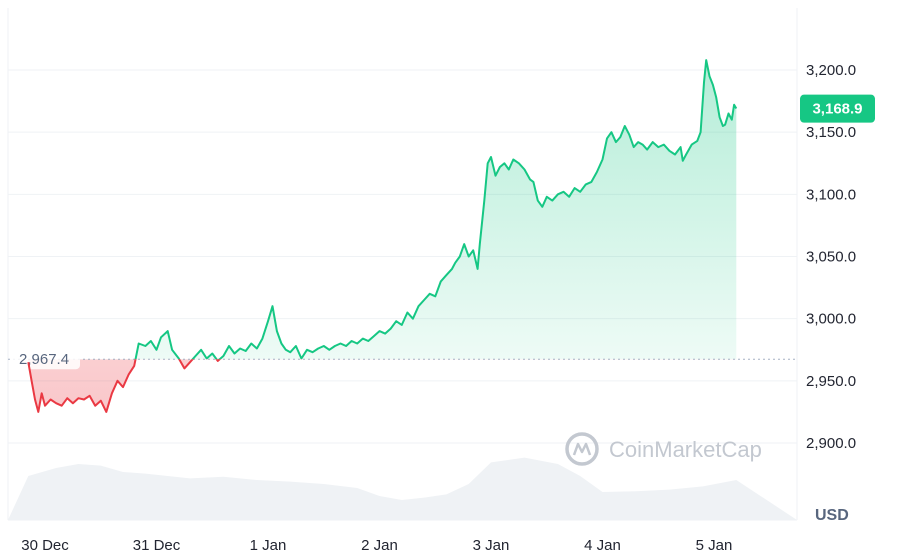 The height and width of the screenshot is (556, 902). What do you see at coordinates (45, 545) in the screenshot?
I see `x-tick-label: 30 Dec` at bounding box center [45, 545].